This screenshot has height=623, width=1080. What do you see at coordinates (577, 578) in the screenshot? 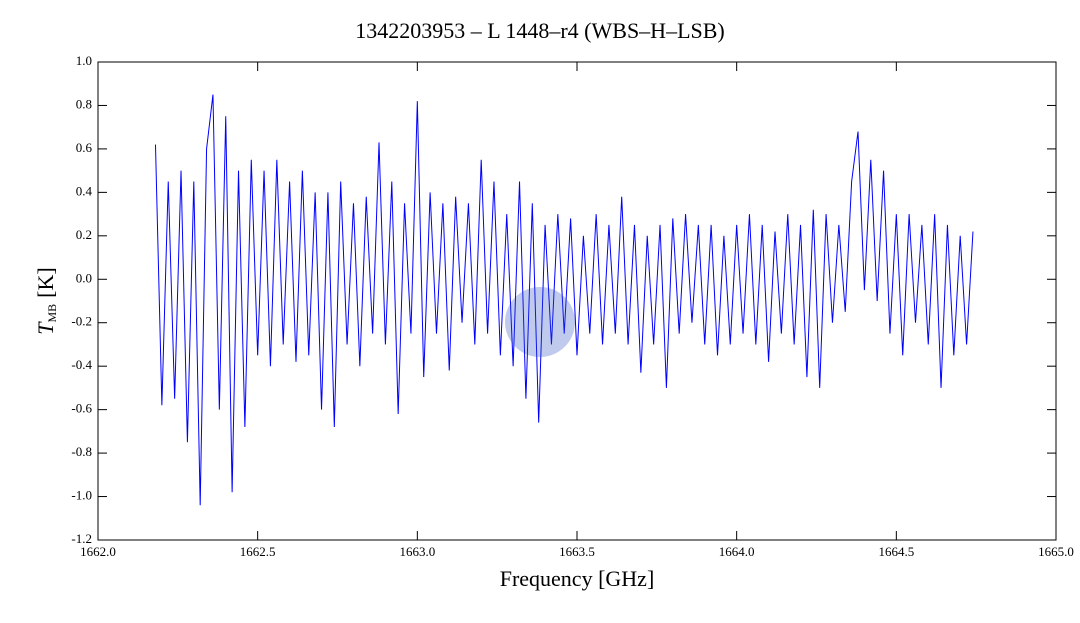
I see `x-axis-label: Frequency [GHz]` at bounding box center [577, 578].